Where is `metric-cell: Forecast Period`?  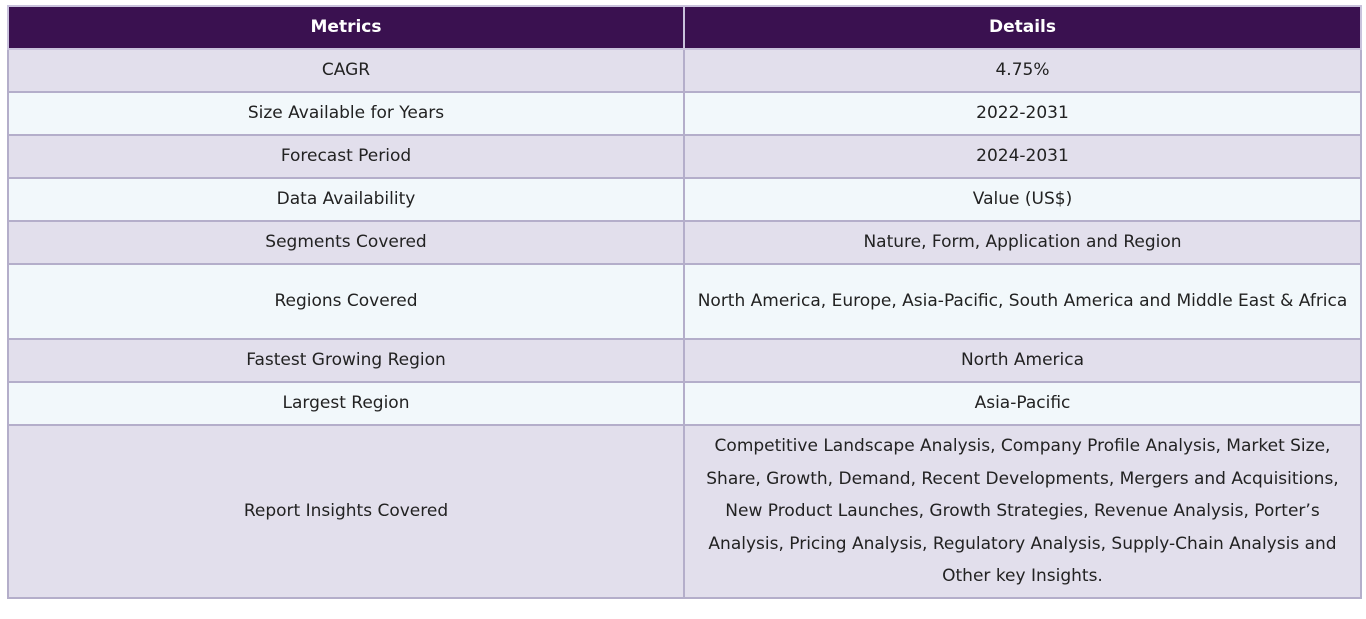 metric-cell: Forecast Period is located at coordinates (346, 156).